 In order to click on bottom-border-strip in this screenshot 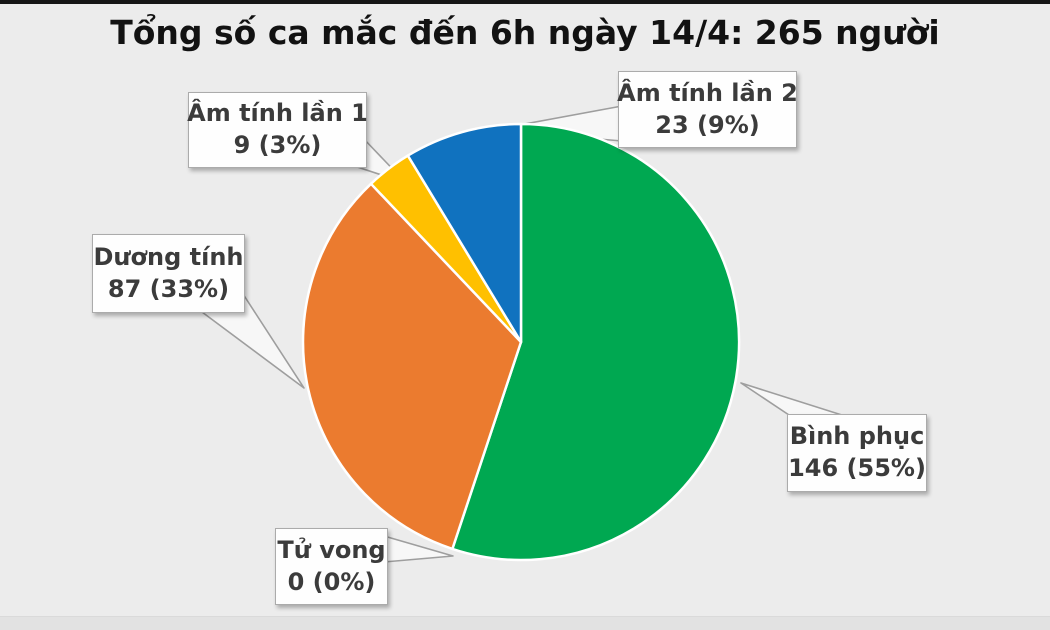, I will do `click(525, 623)`.